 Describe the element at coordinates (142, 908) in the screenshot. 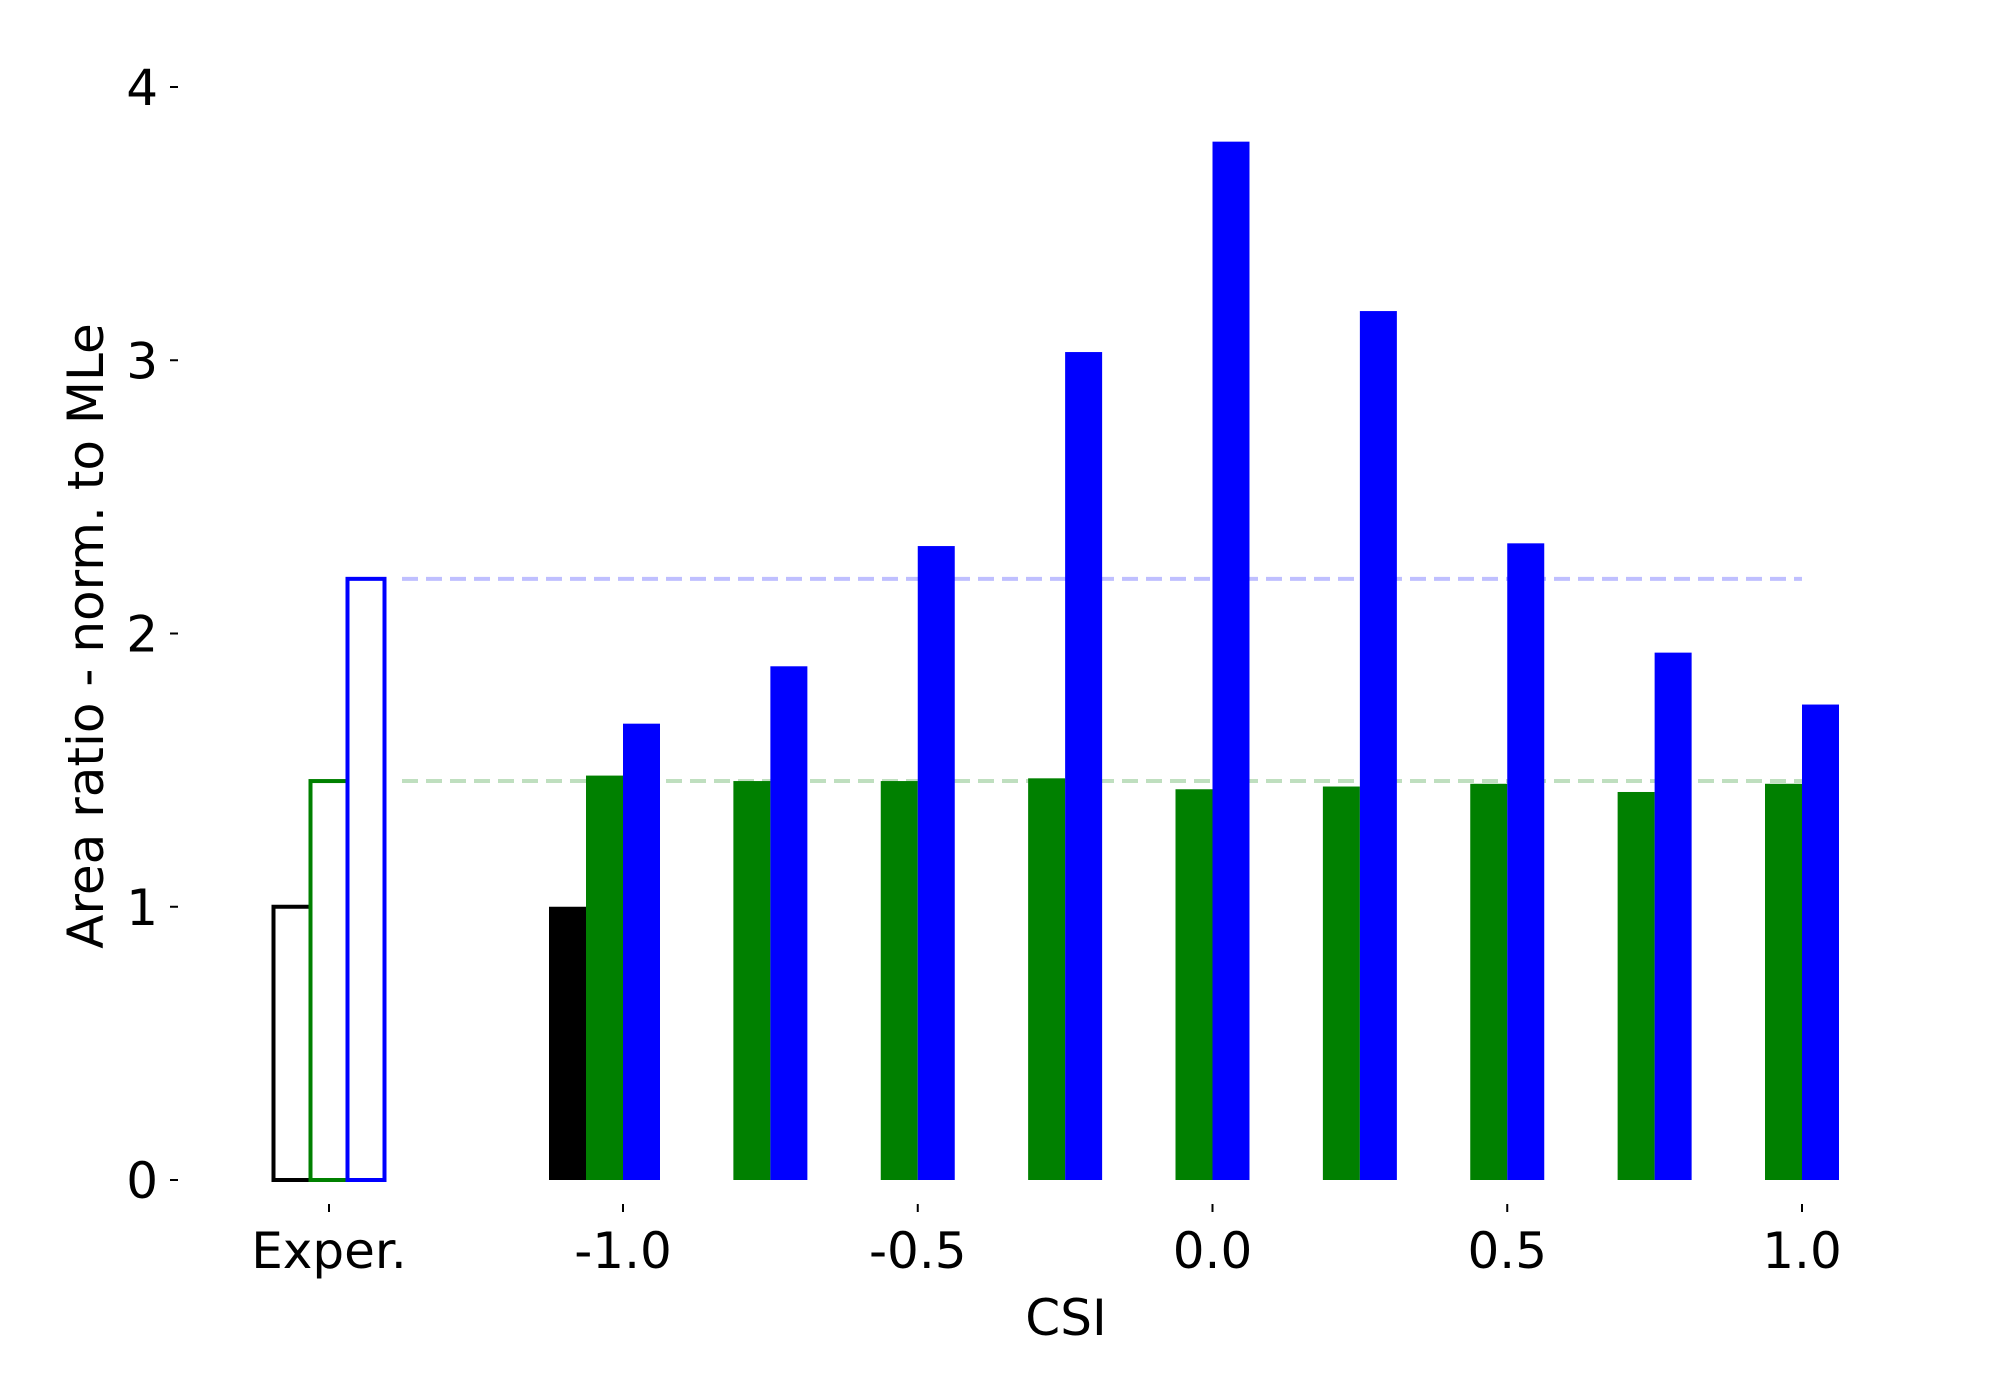

I see `y-tick-label-1: 1` at that location.